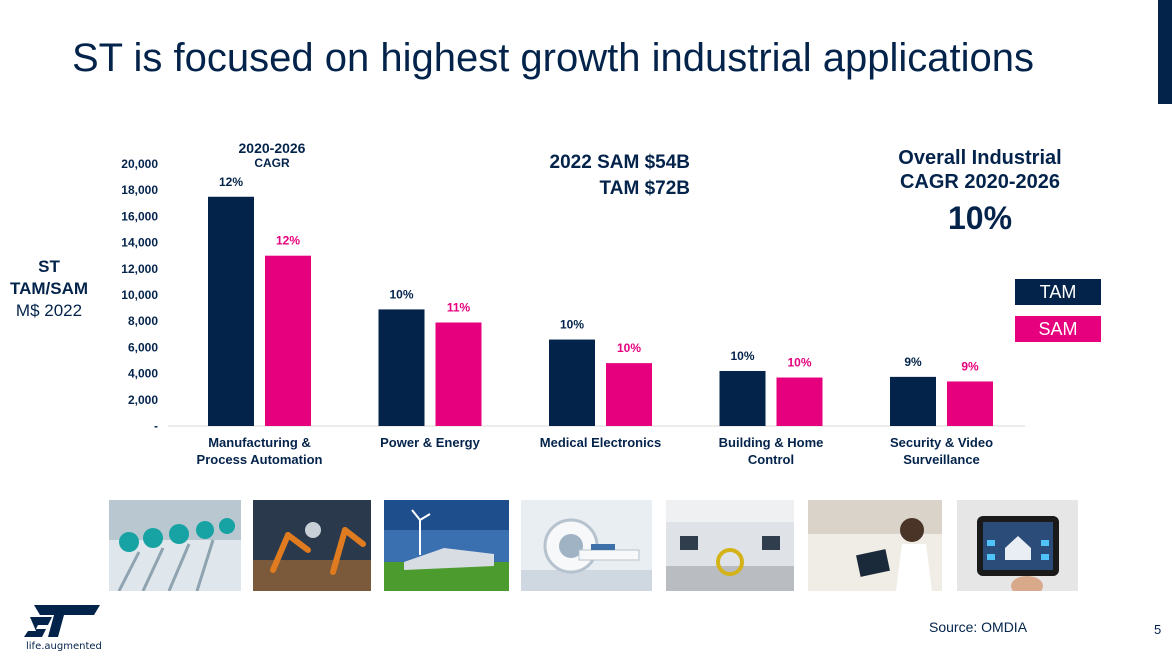 The height and width of the screenshot is (664, 1172). I want to click on cagr-header: 2020-2026 CAGR, so click(272, 155).